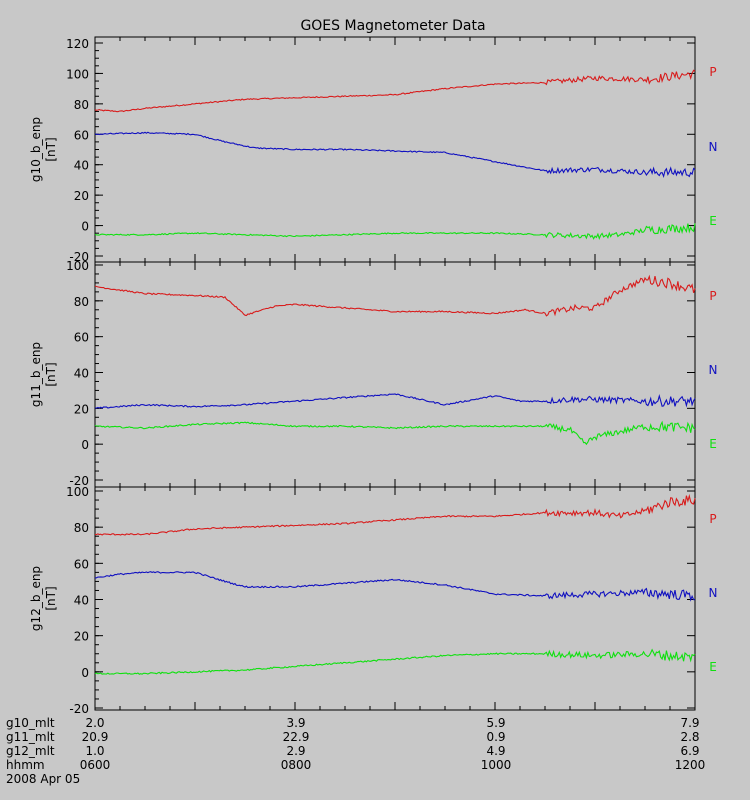  What do you see at coordinates (392, 26) in the screenshot?
I see `chart-title: GOES Magnetometer Data` at bounding box center [392, 26].